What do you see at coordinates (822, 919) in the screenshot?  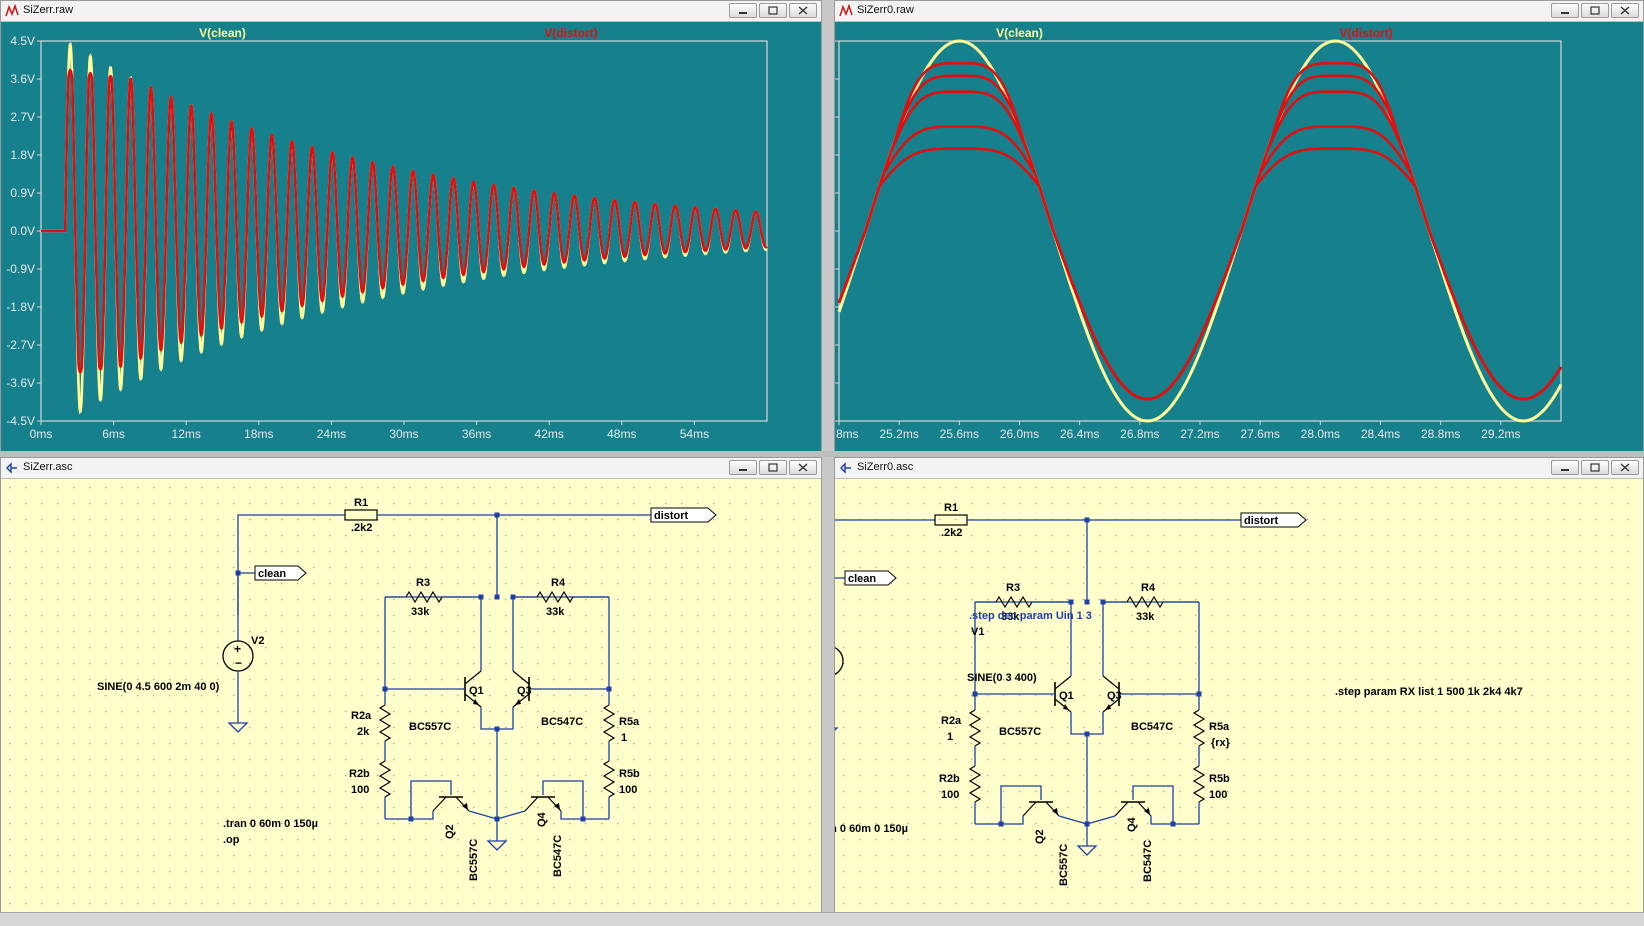 I see `status-strip` at bounding box center [822, 919].